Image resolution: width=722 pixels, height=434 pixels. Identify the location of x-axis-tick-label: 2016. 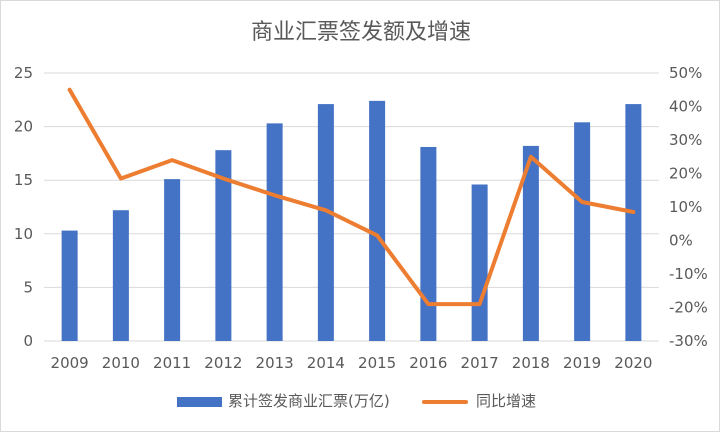
(428, 363).